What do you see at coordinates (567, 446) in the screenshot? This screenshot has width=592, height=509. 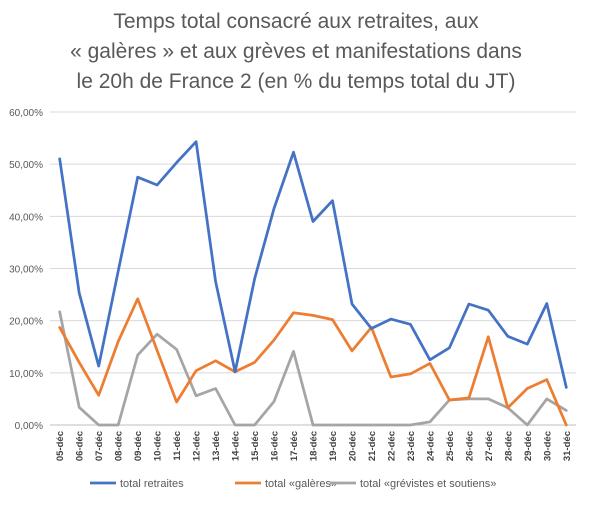 I see `x-tick-label: 31-déc` at bounding box center [567, 446].